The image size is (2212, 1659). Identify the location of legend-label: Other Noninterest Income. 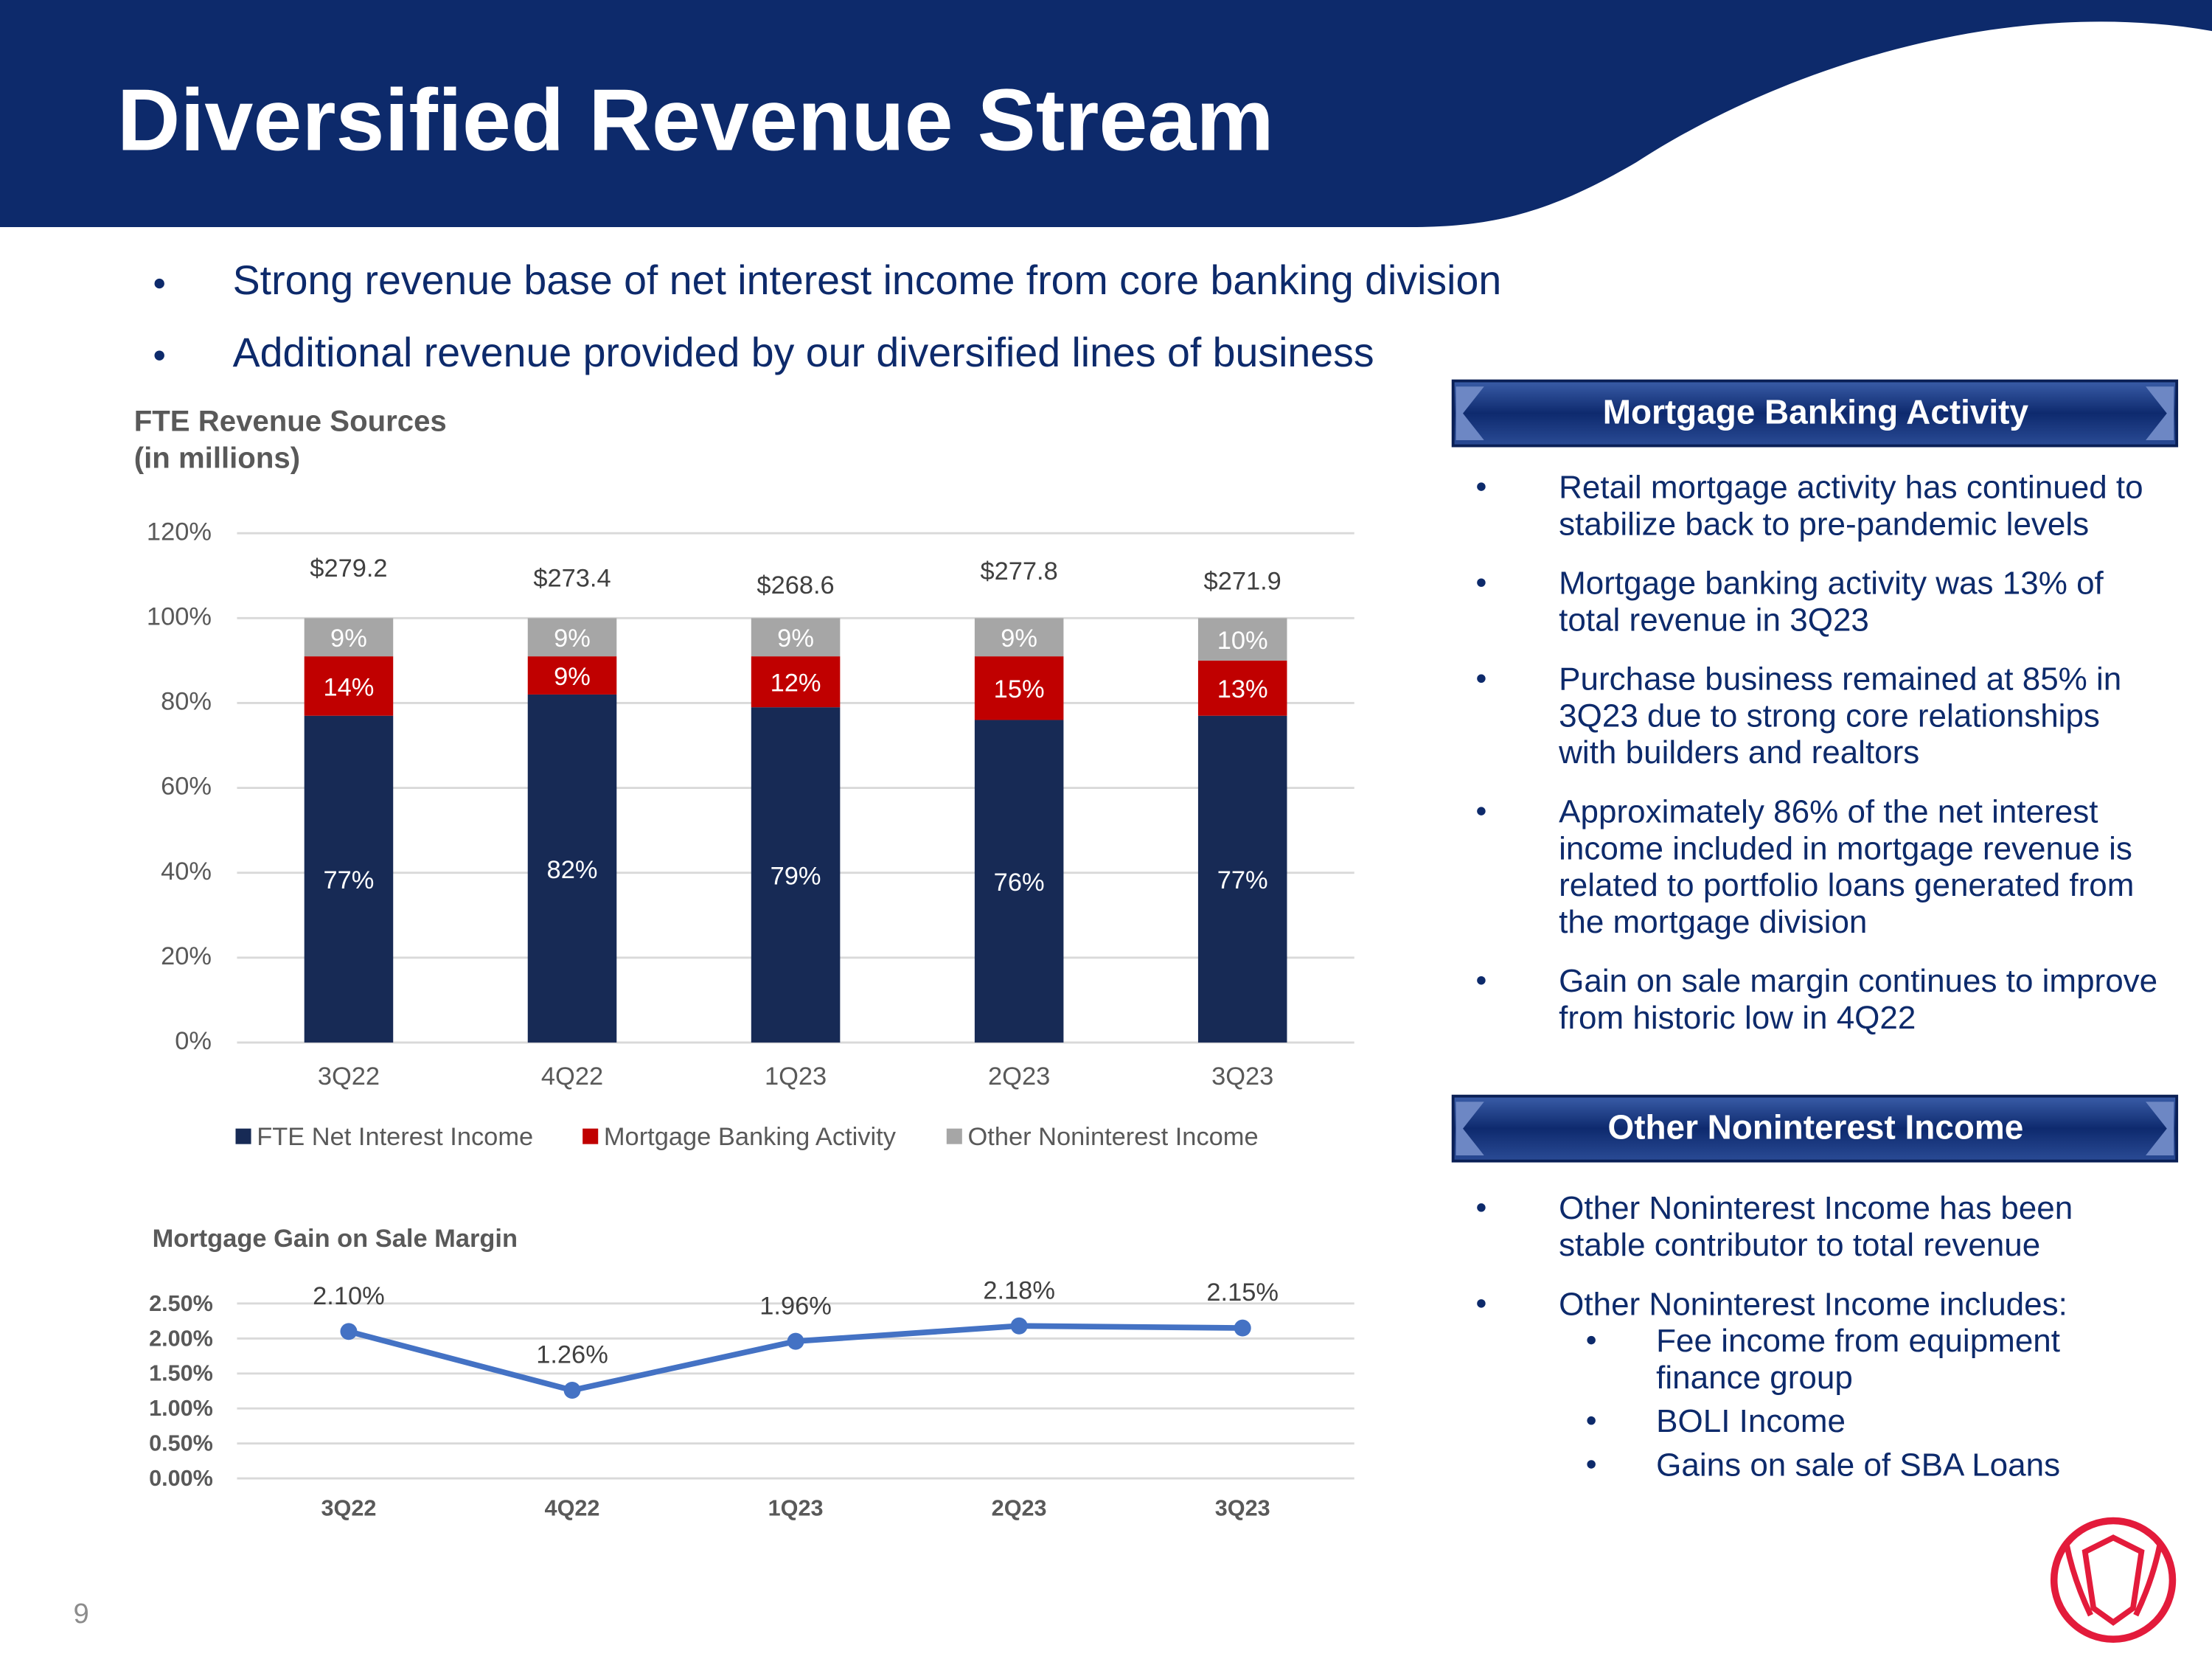
(1112, 1137).